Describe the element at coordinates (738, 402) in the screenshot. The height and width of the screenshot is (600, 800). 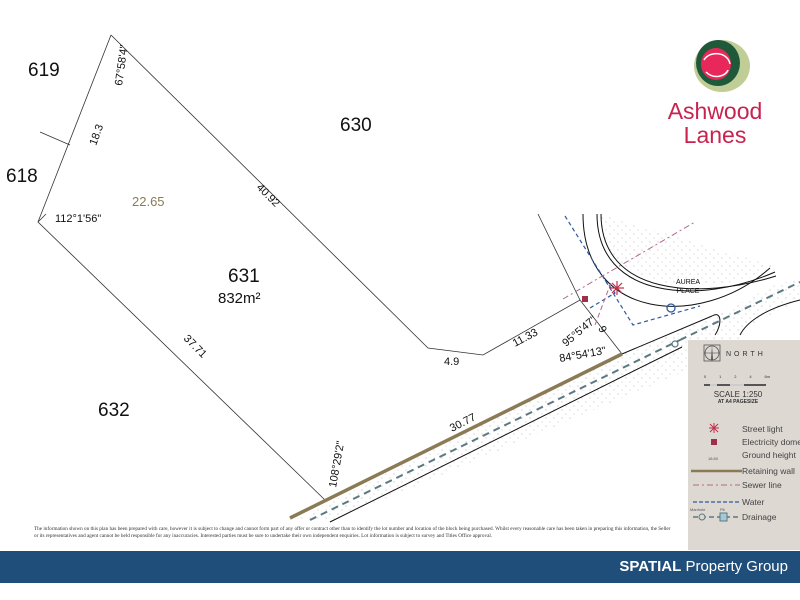
I see `scale-note: AT A4 PAGESIZE` at that location.